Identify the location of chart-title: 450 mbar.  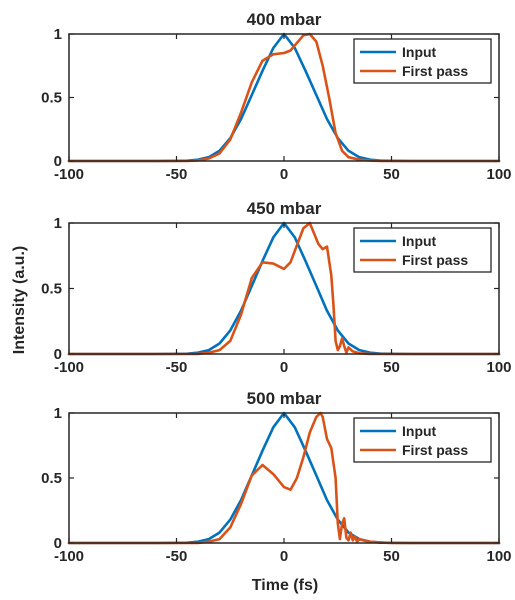
(284, 208).